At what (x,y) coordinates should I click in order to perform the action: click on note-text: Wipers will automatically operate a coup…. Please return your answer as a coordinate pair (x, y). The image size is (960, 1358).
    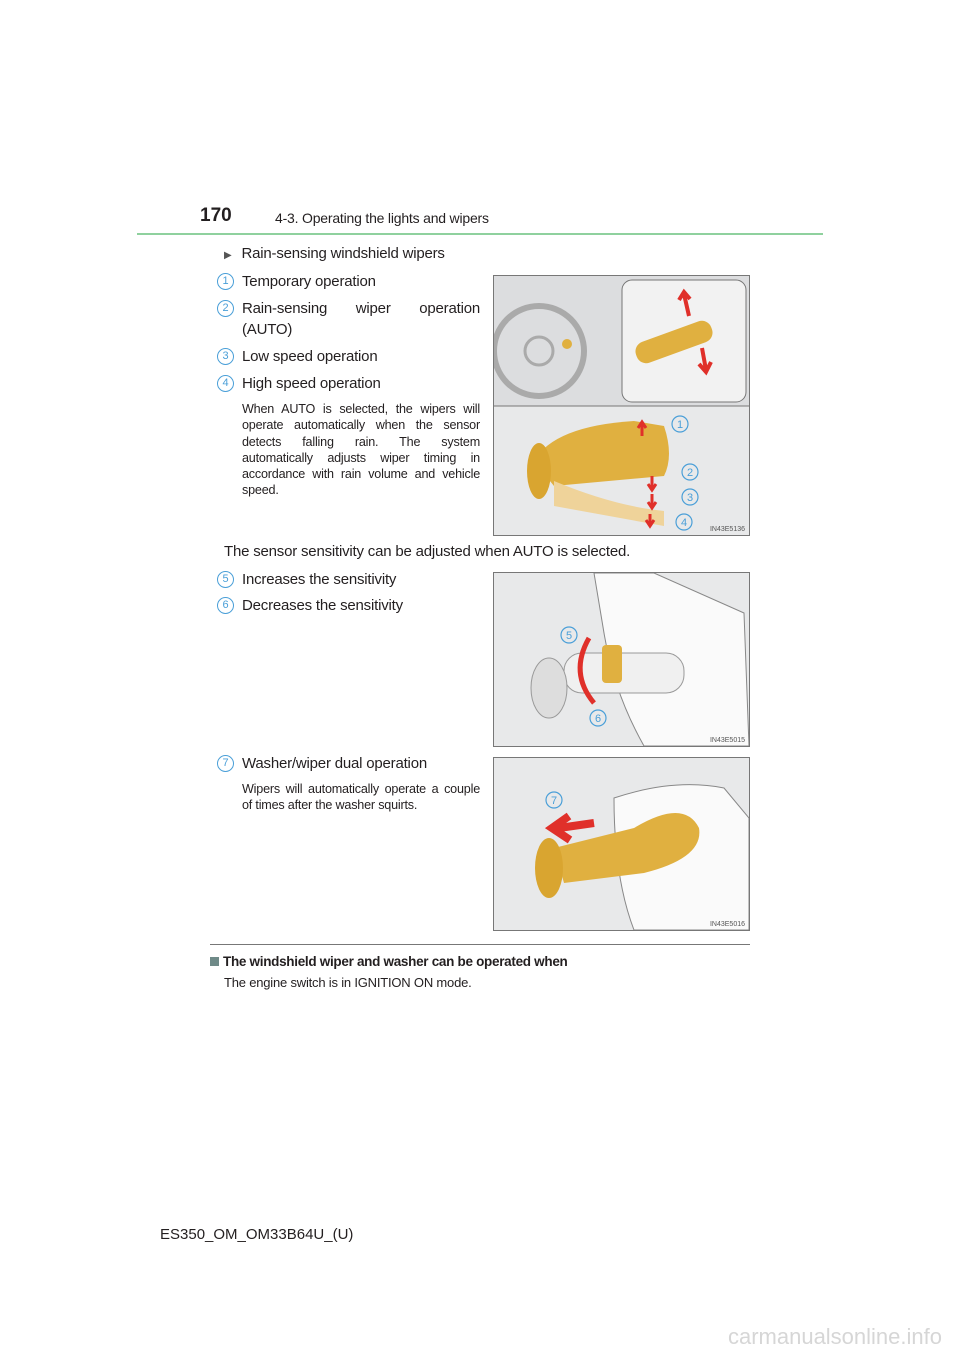
    Looking at the image, I should click on (361, 797).